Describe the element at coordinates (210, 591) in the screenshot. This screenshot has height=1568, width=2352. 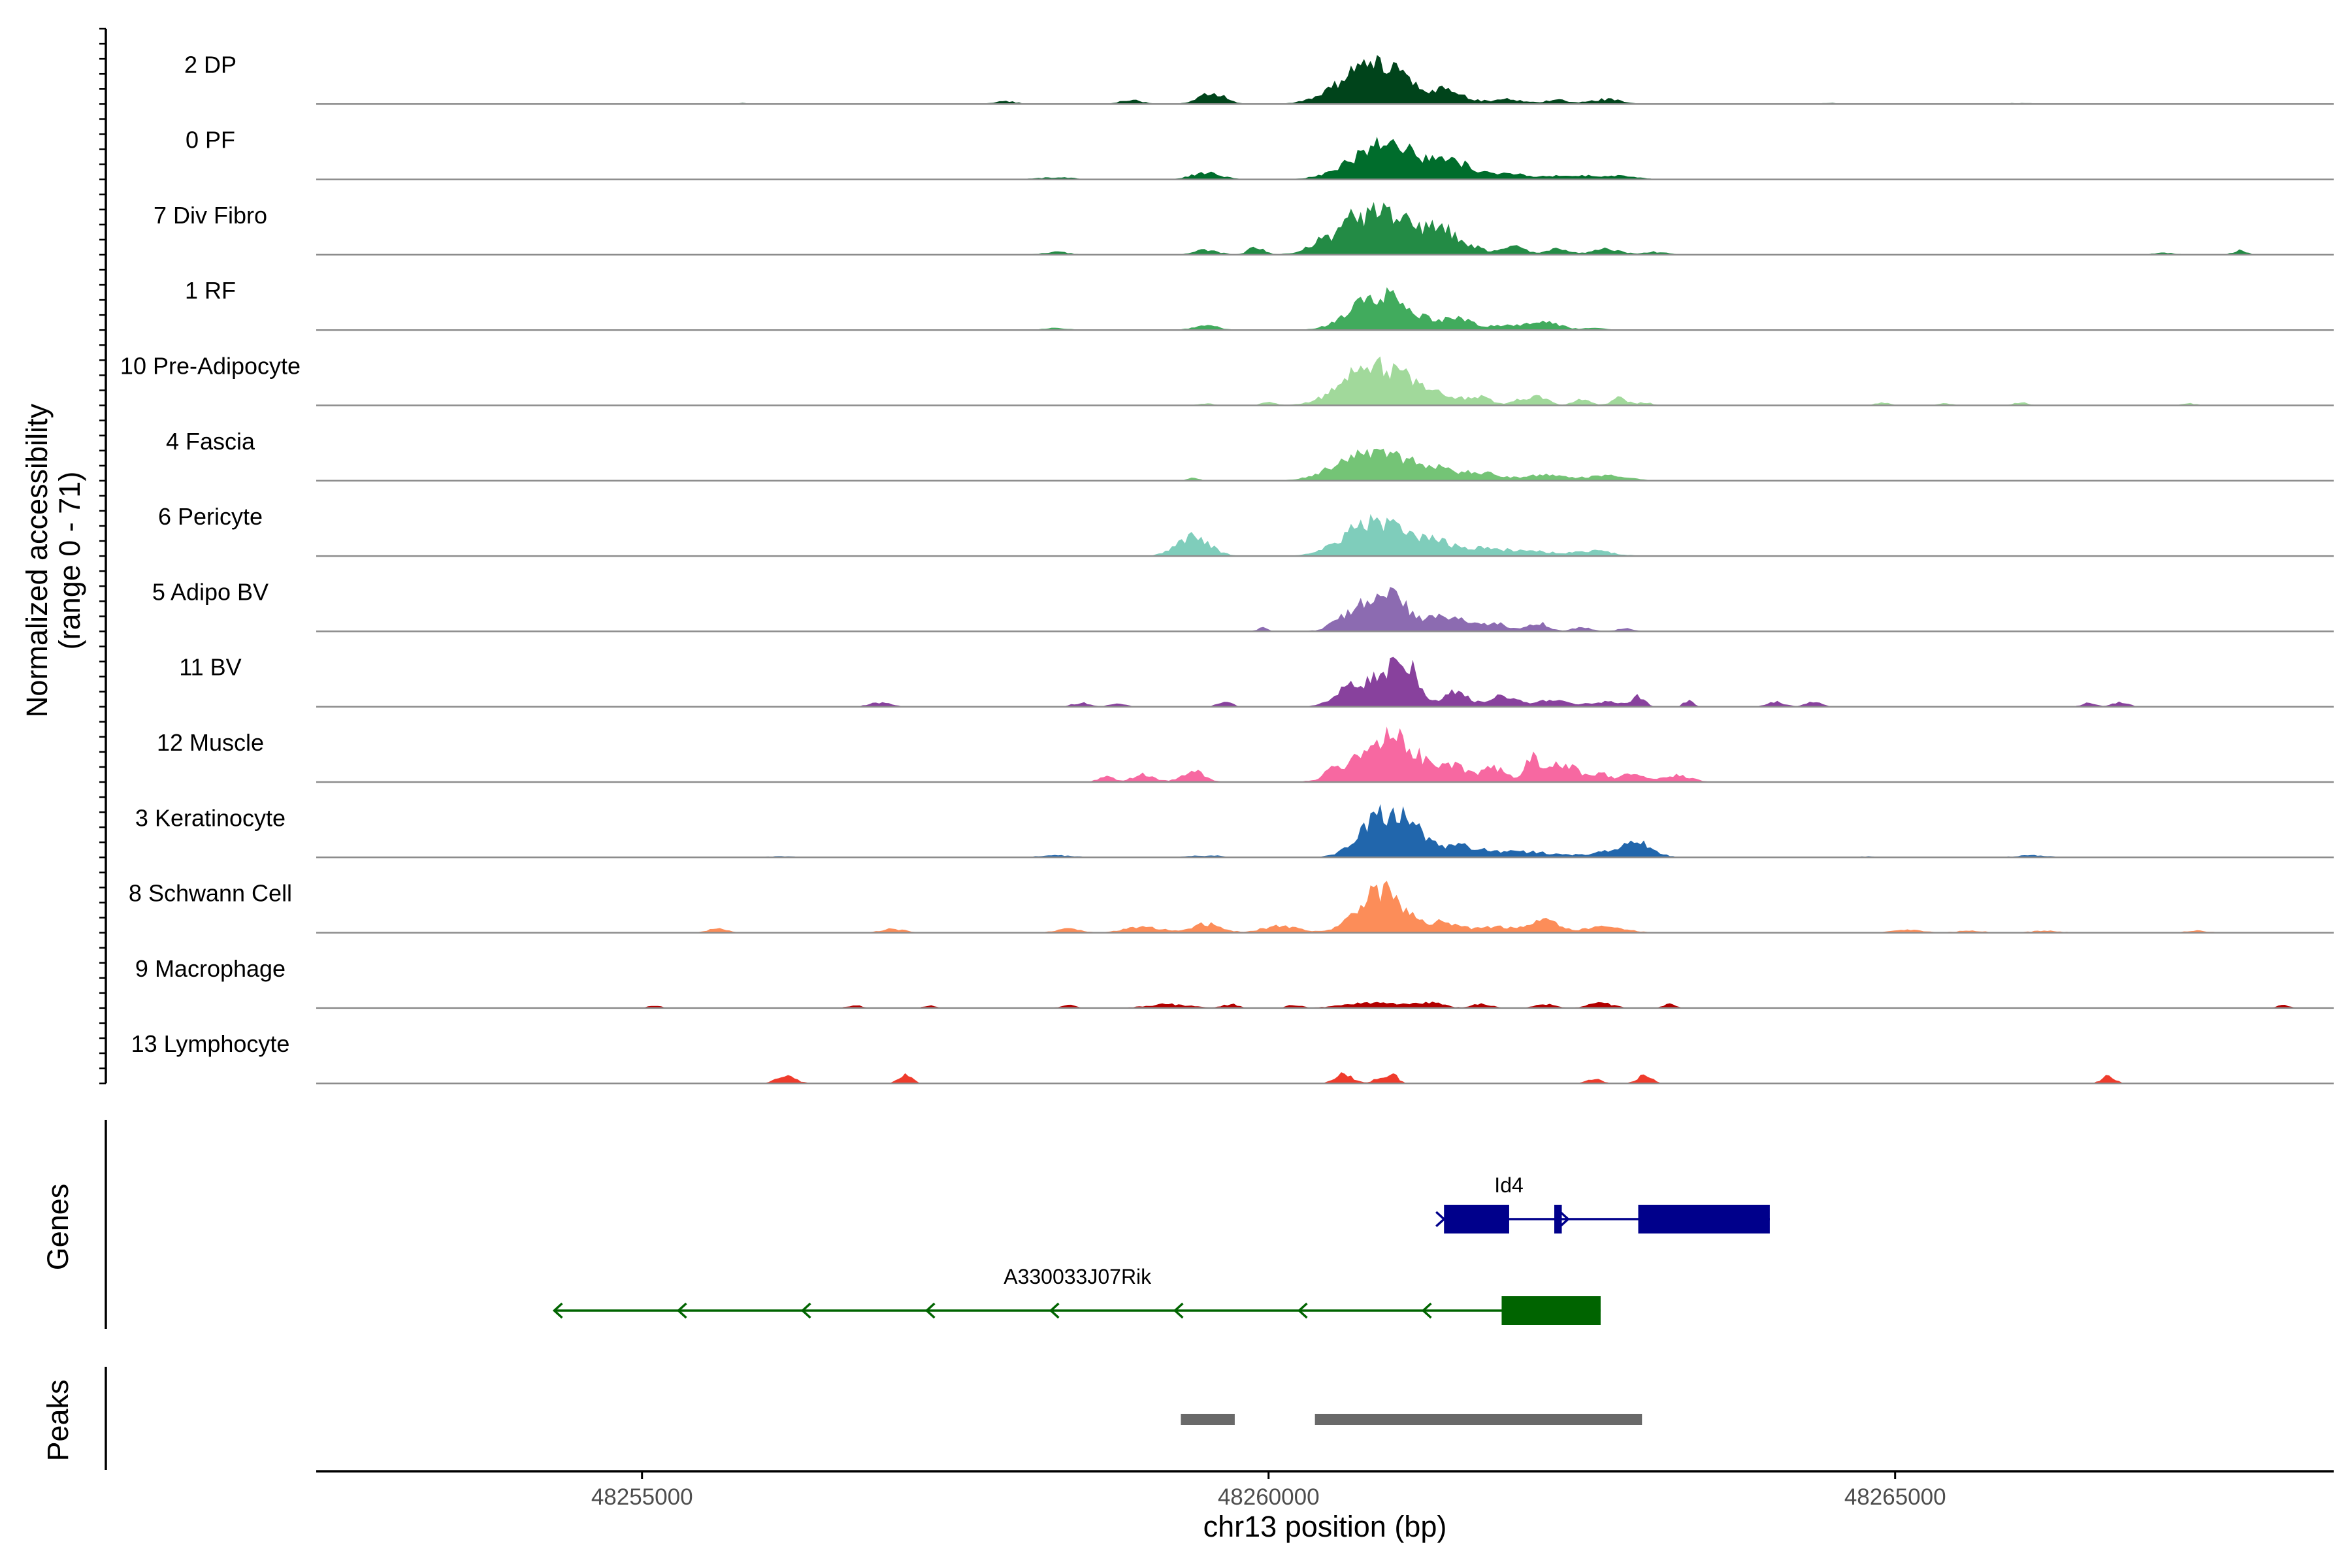
I see `track-label: 5 Adipo BV` at that location.